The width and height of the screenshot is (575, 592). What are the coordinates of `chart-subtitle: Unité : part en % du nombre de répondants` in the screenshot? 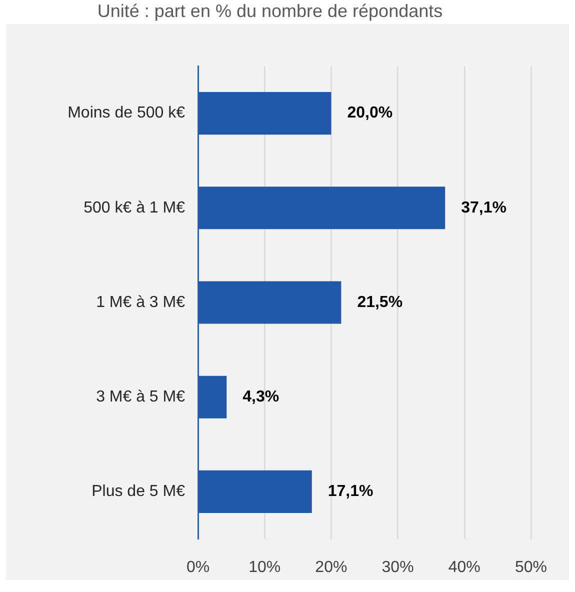 It's located at (270, 11).